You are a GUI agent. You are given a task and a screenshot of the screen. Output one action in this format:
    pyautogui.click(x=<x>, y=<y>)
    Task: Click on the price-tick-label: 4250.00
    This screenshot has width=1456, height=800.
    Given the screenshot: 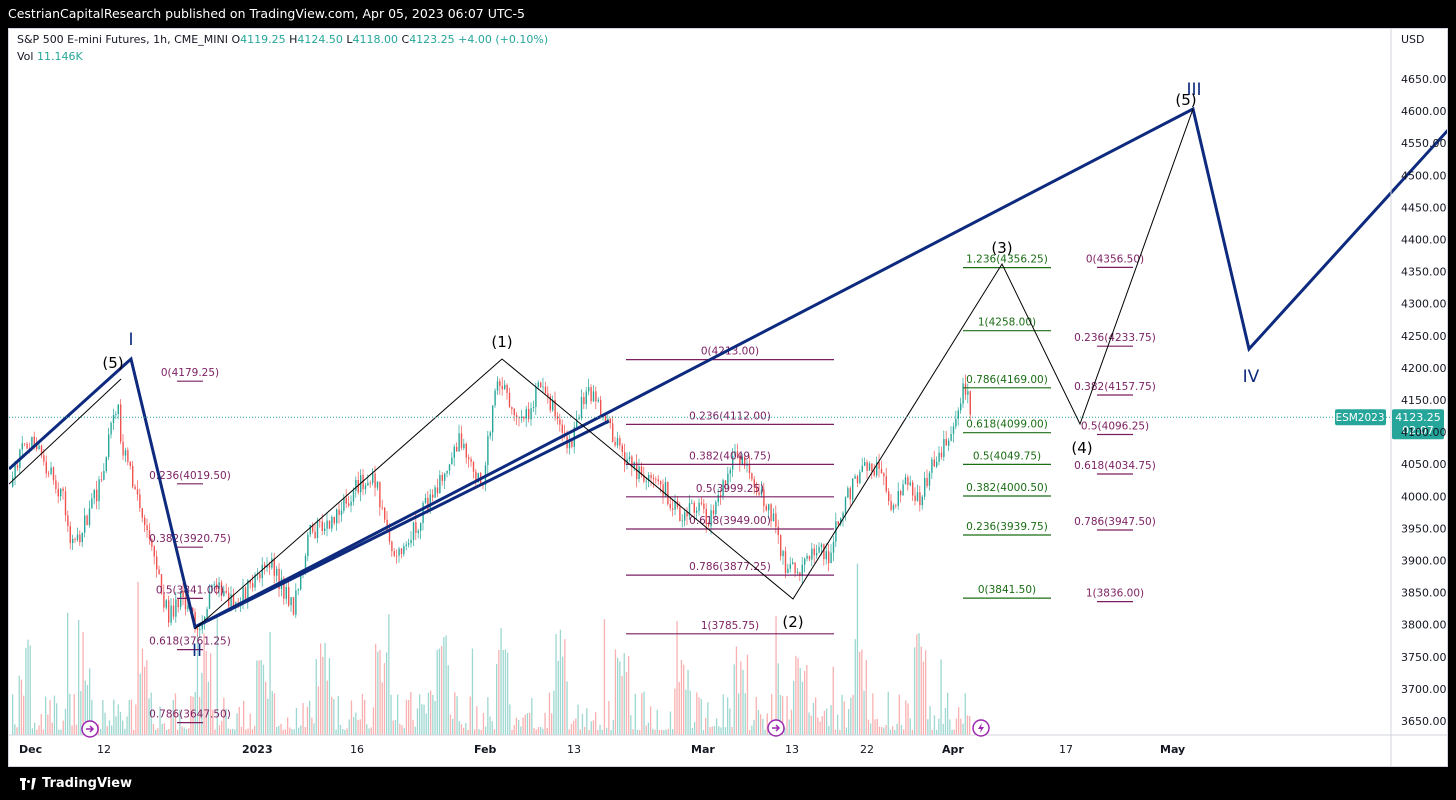 What is the action you would take?
    pyautogui.click(x=1424, y=336)
    